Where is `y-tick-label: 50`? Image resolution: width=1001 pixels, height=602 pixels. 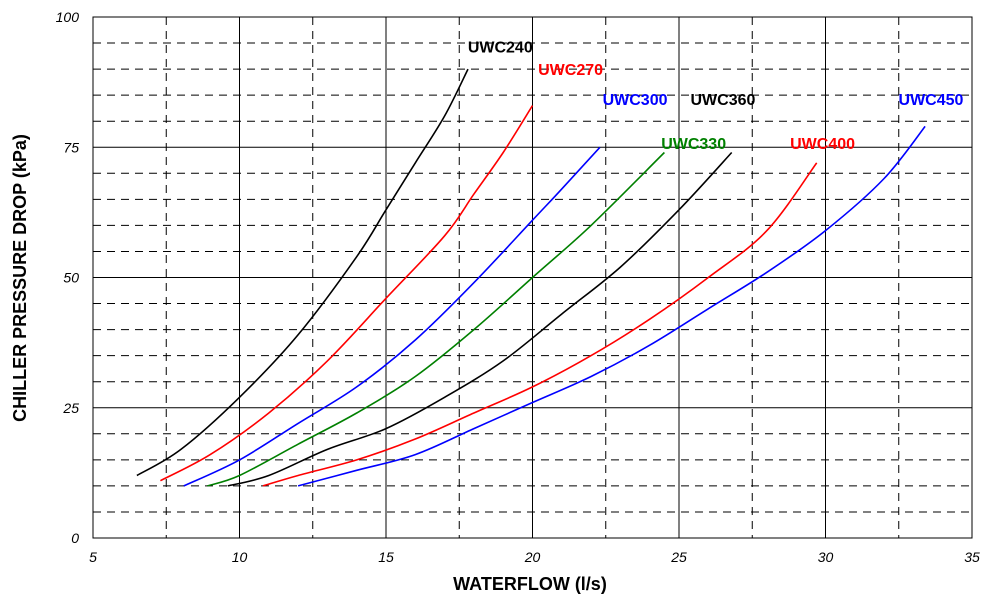 y-tick-label: 50 is located at coordinates (71, 278).